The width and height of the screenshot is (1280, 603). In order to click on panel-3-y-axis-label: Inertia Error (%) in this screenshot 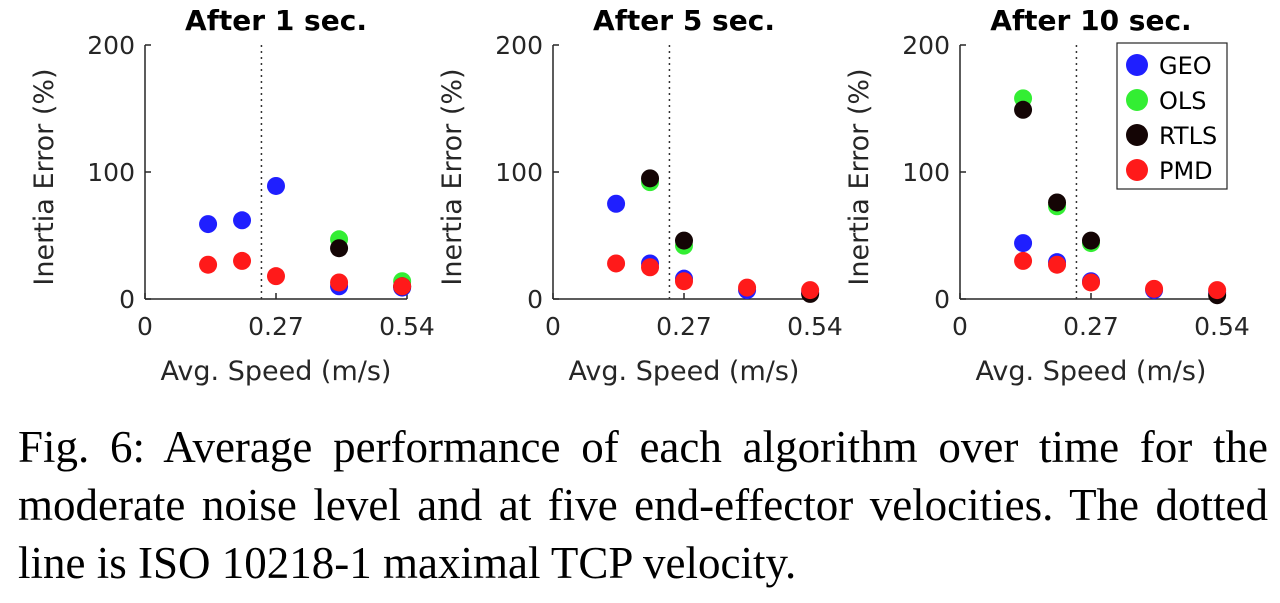, I will do `click(859, 176)`.